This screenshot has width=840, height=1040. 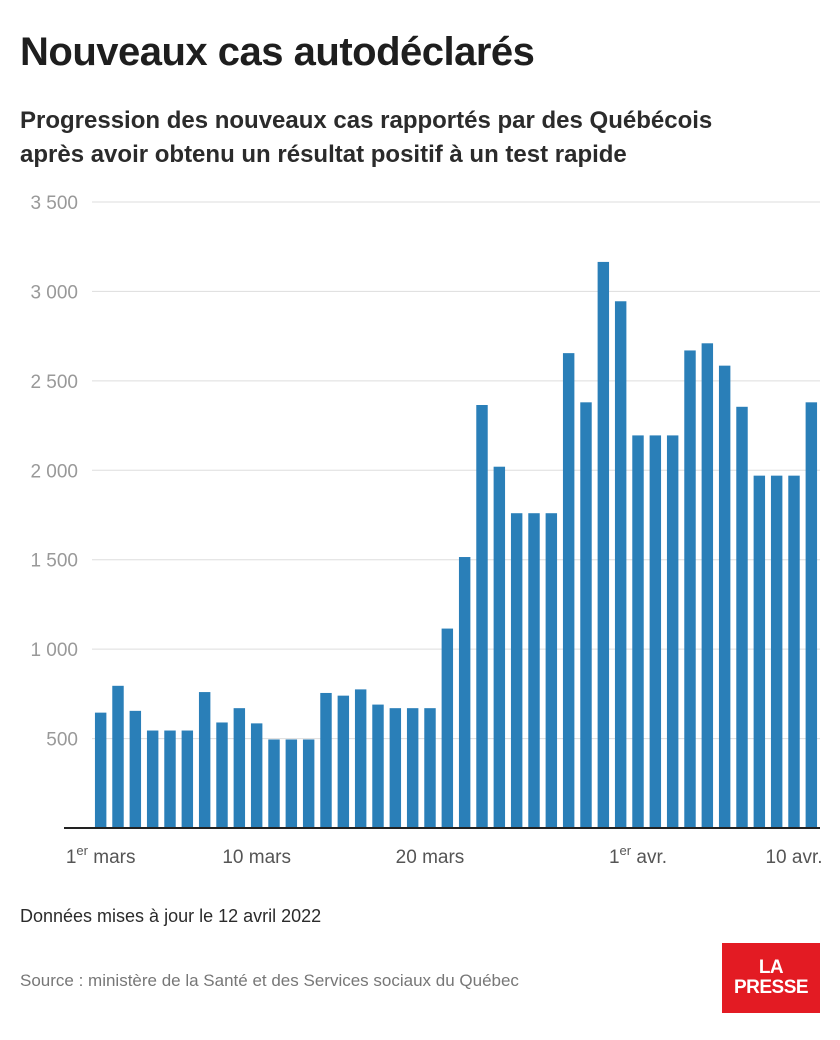 I want to click on x-tick-label: 10 mars, so click(x=256, y=857).